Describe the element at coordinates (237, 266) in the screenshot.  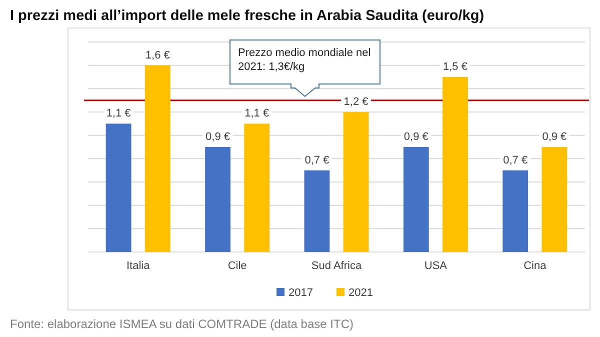
I see `x-tick-label: Cile` at that location.